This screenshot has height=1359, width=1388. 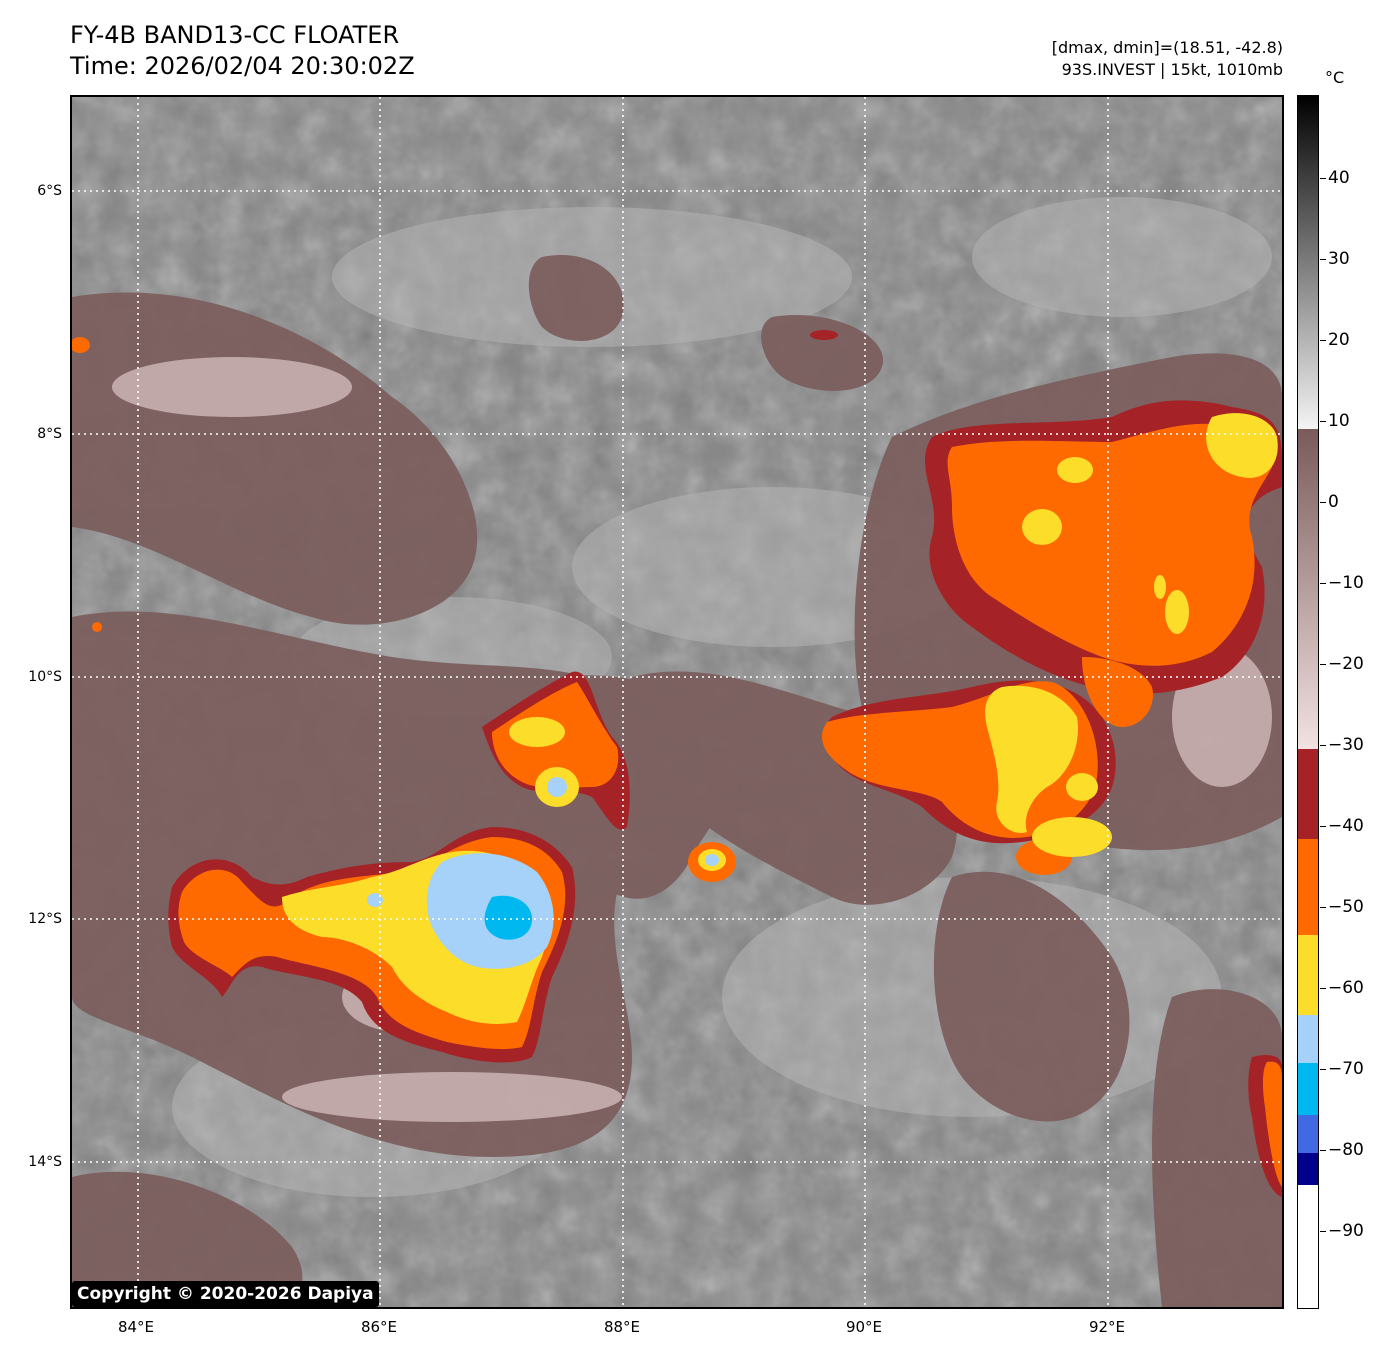 I want to click on colorbar, so click(x=1308, y=702).